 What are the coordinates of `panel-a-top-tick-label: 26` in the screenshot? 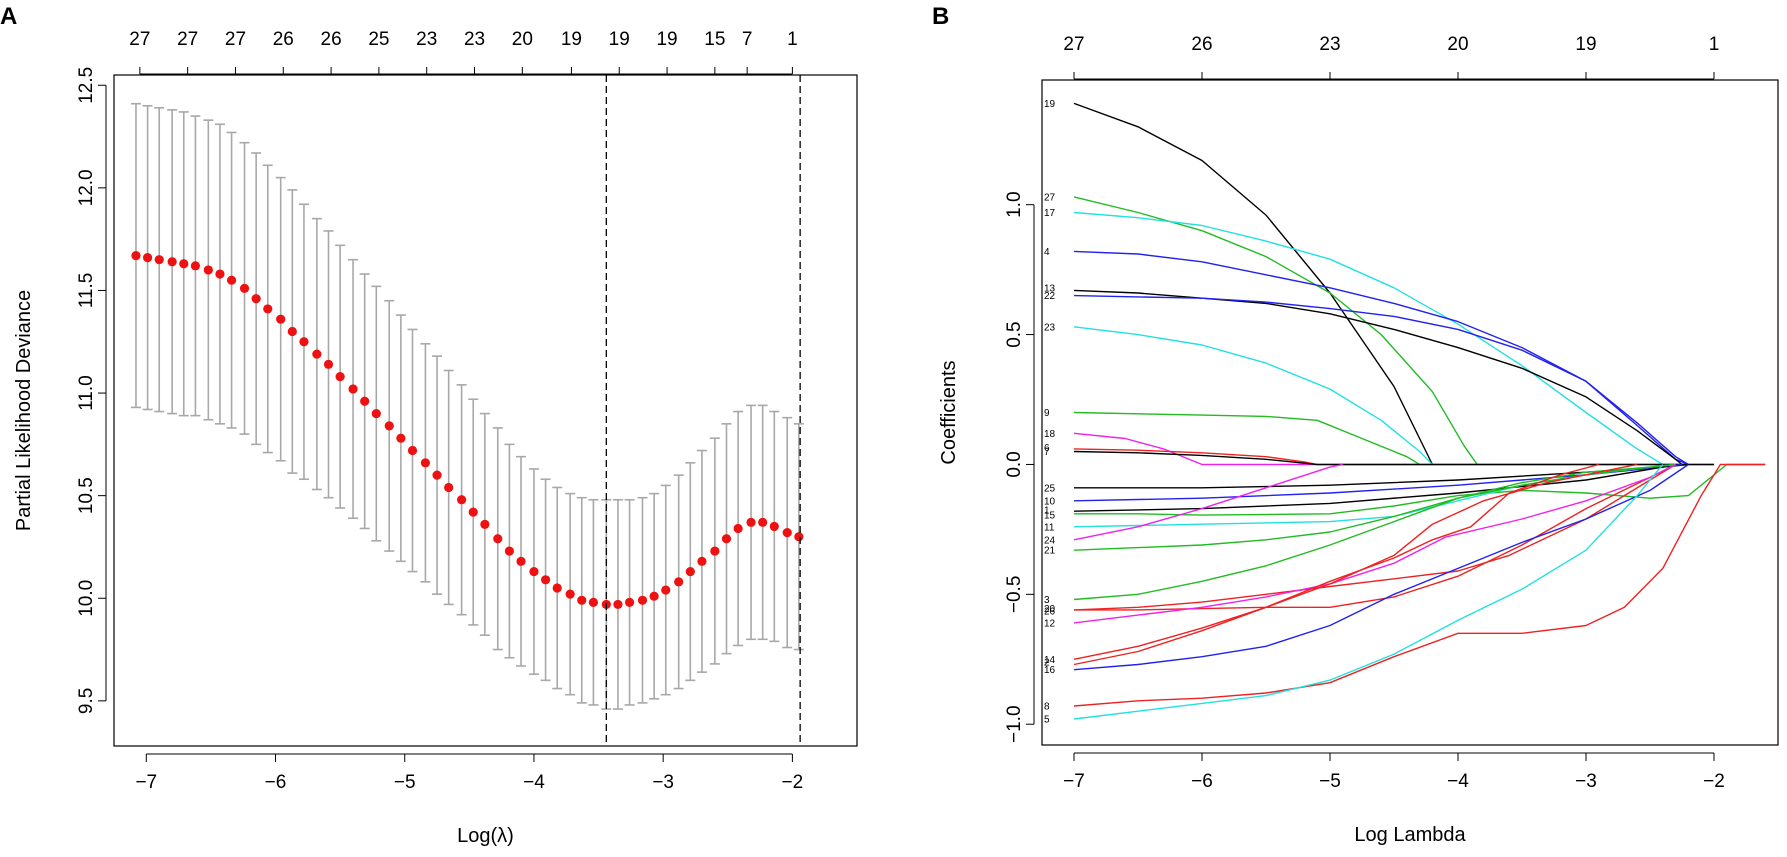 It's located at (331, 39).